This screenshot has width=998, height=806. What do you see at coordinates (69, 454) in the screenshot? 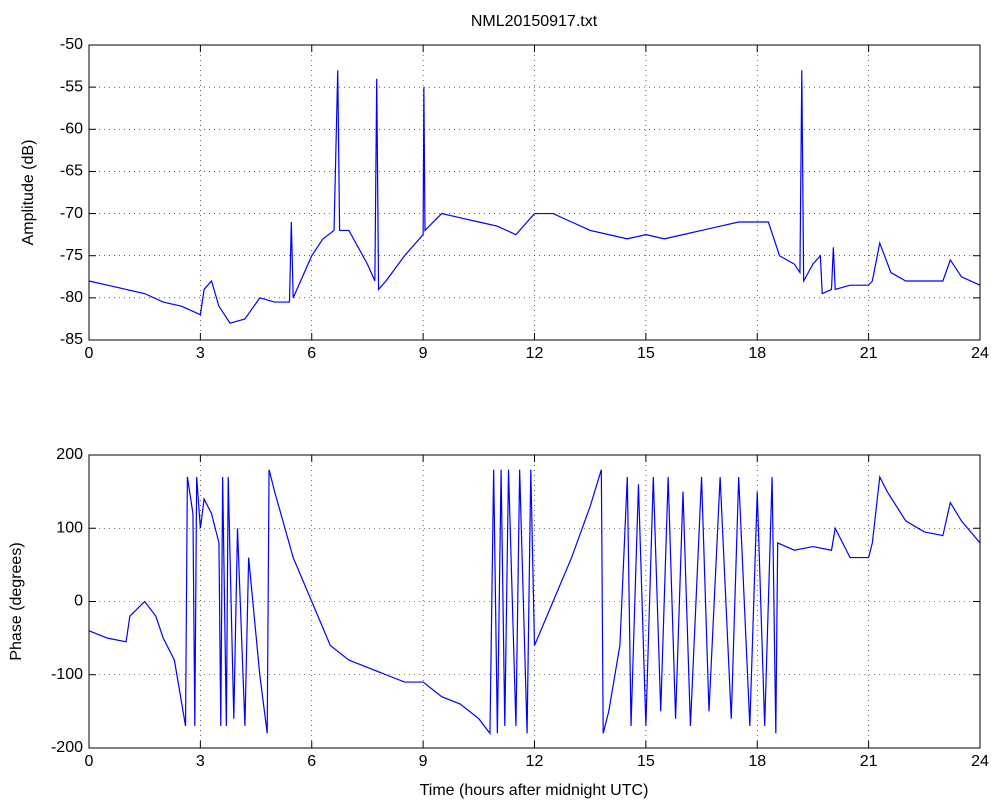
I see `y-tick-label: 200` at bounding box center [69, 454].